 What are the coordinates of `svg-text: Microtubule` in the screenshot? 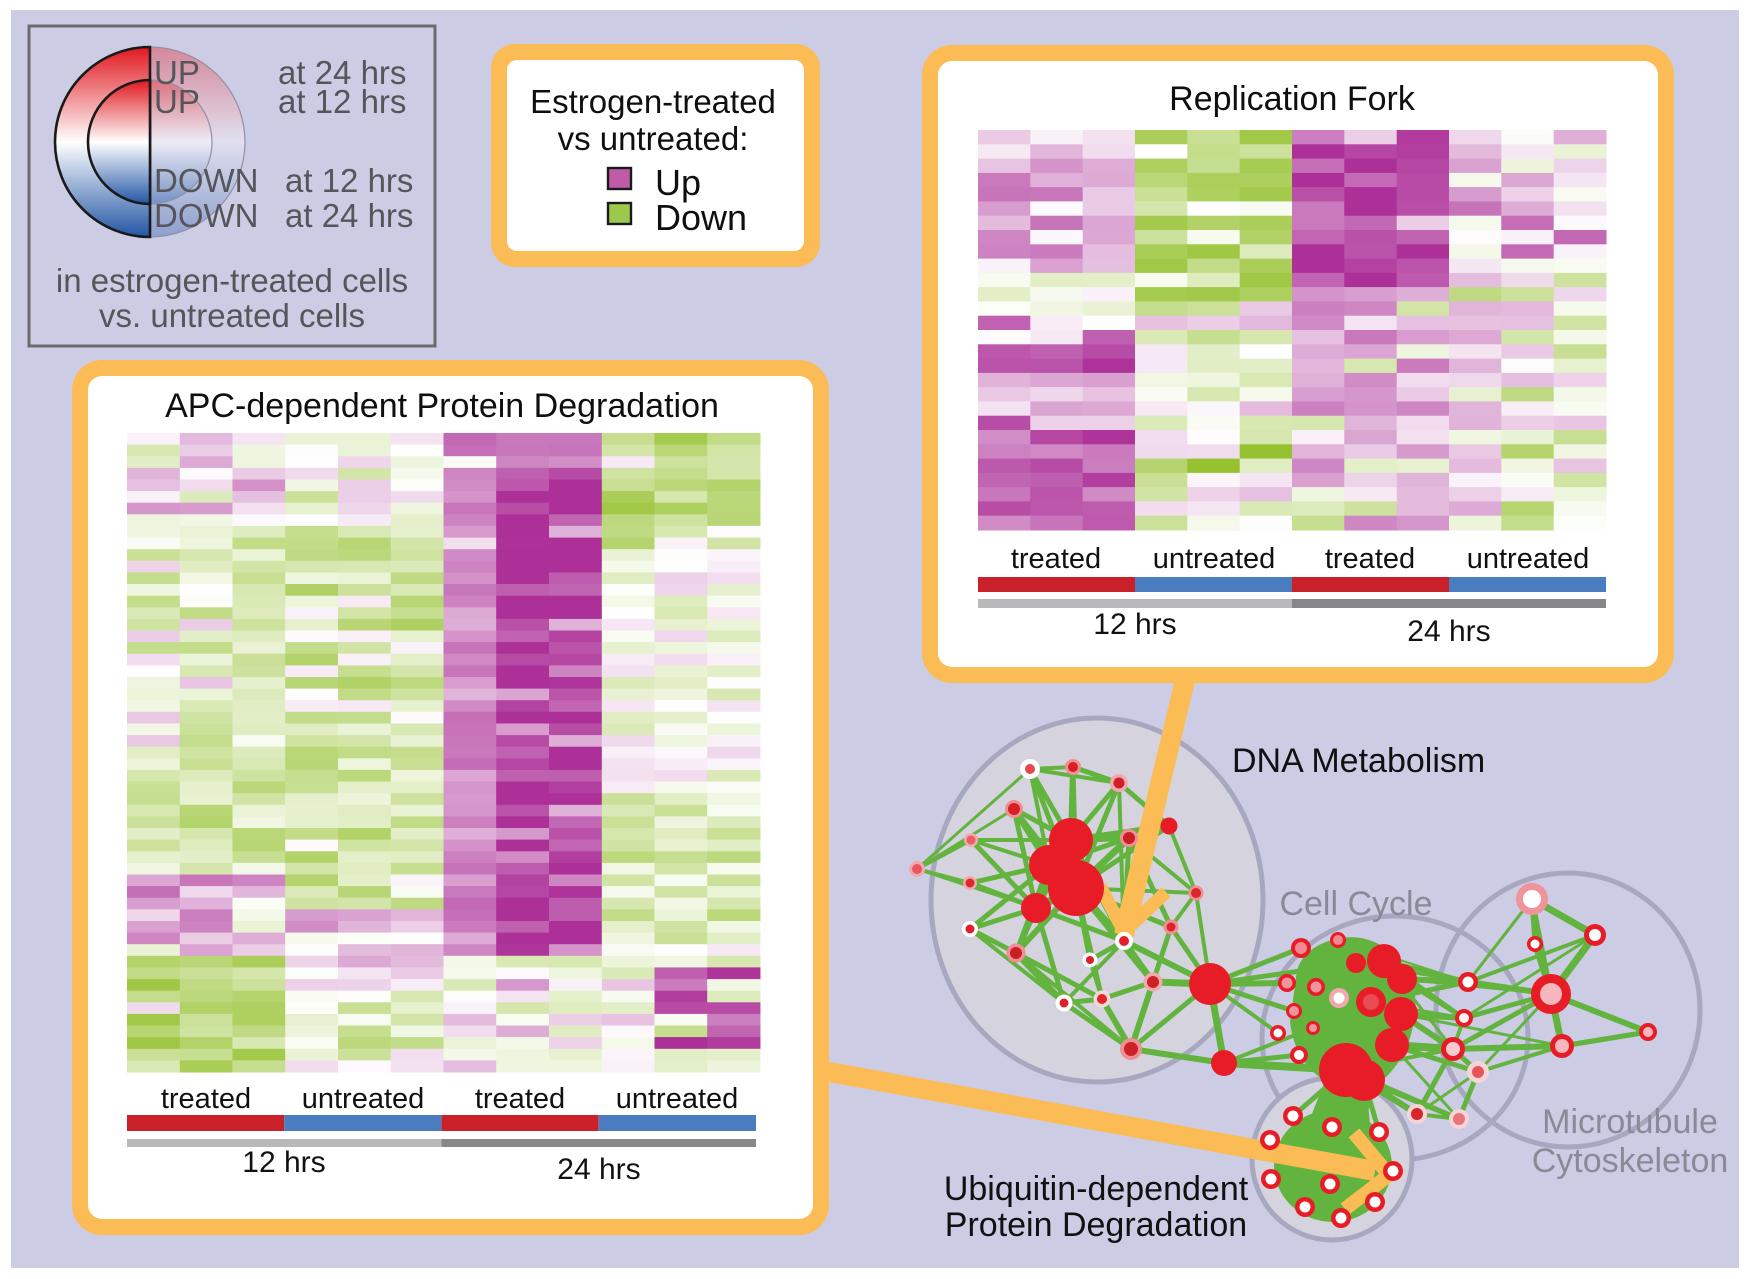 It's located at (1630, 1122).